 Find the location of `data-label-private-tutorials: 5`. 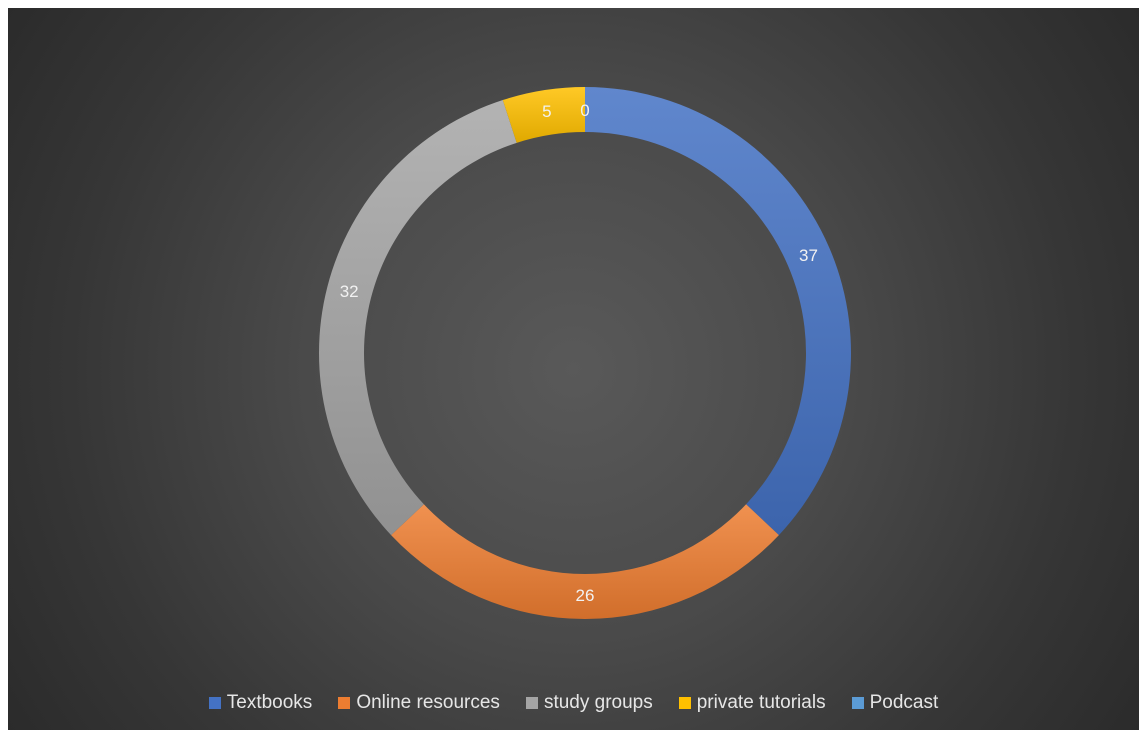

data-label-private-tutorials: 5 is located at coordinates (546, 111).